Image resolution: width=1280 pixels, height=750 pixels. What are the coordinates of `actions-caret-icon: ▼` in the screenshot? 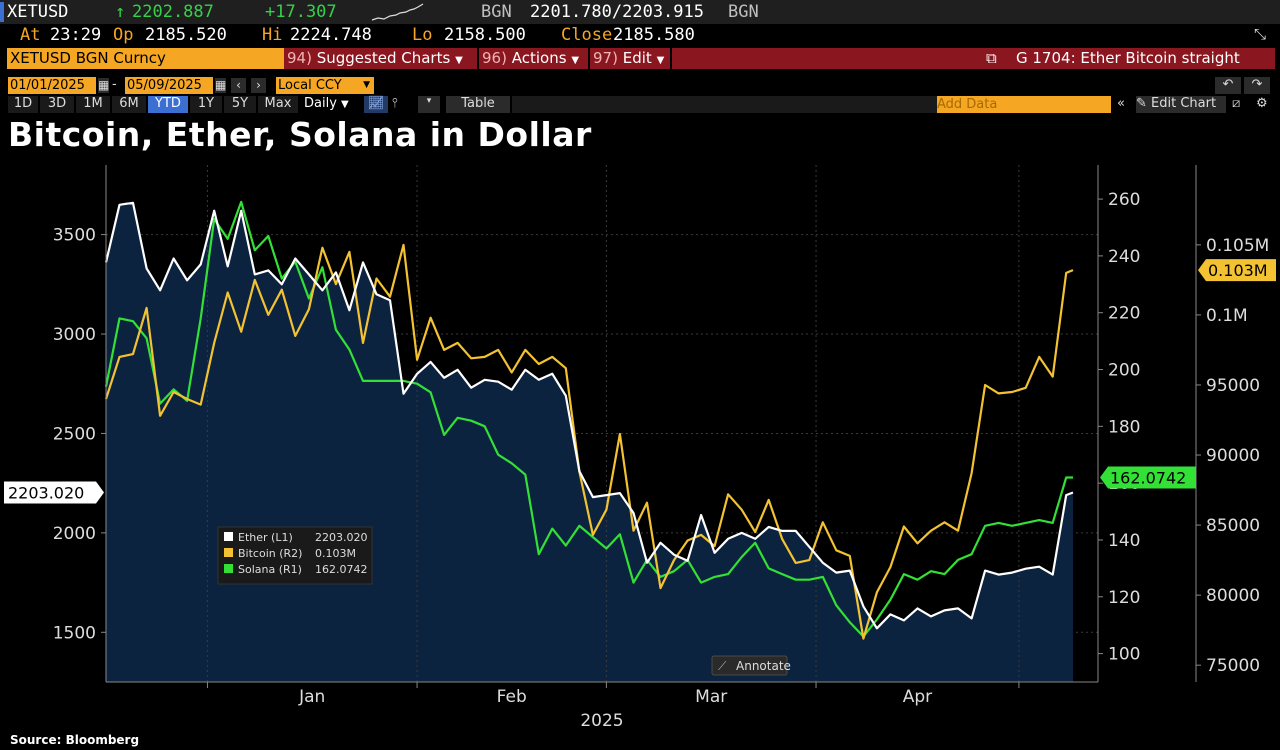 It's located at (575, 60).